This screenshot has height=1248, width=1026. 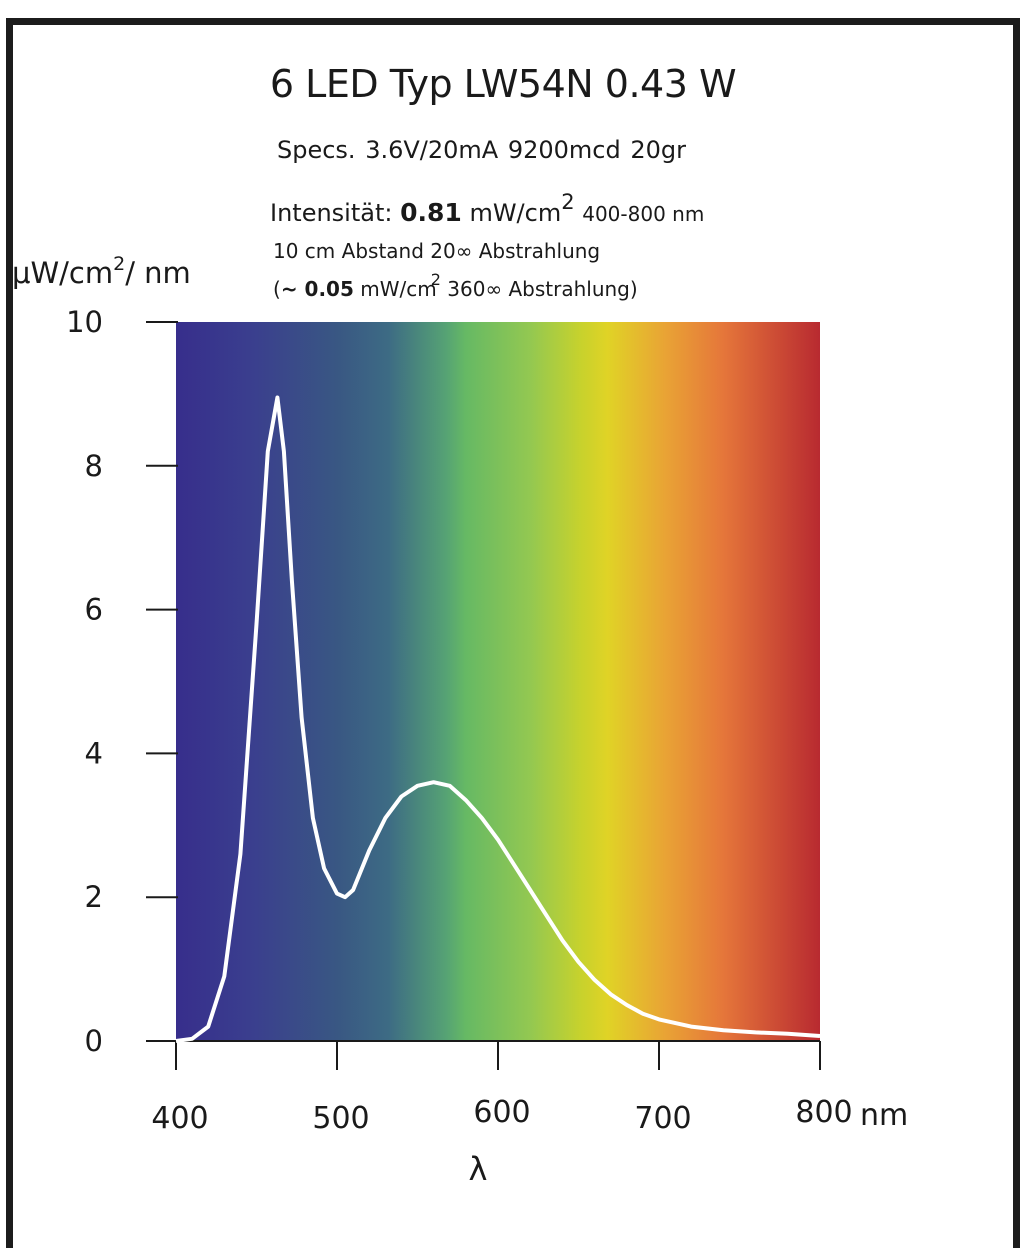 What do you see at coordinates (481, 150) in the screenshot?
I see `specs-line: Specs. 3.6V/20mA 9200mcd 20gr` at bounding box center [481, 150].